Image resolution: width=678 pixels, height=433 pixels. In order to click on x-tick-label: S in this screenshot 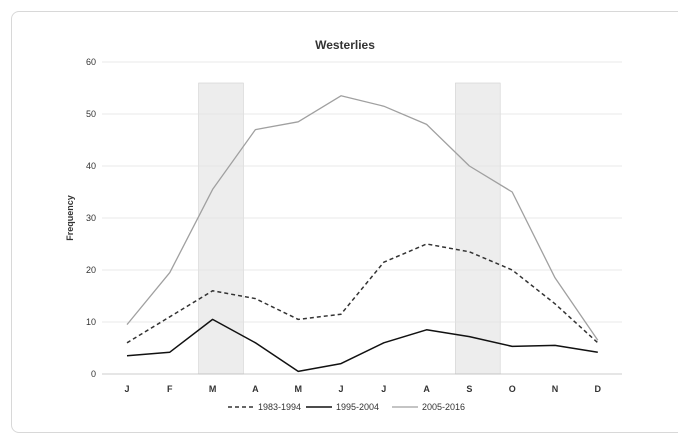, I will do `click(469, 389)`.